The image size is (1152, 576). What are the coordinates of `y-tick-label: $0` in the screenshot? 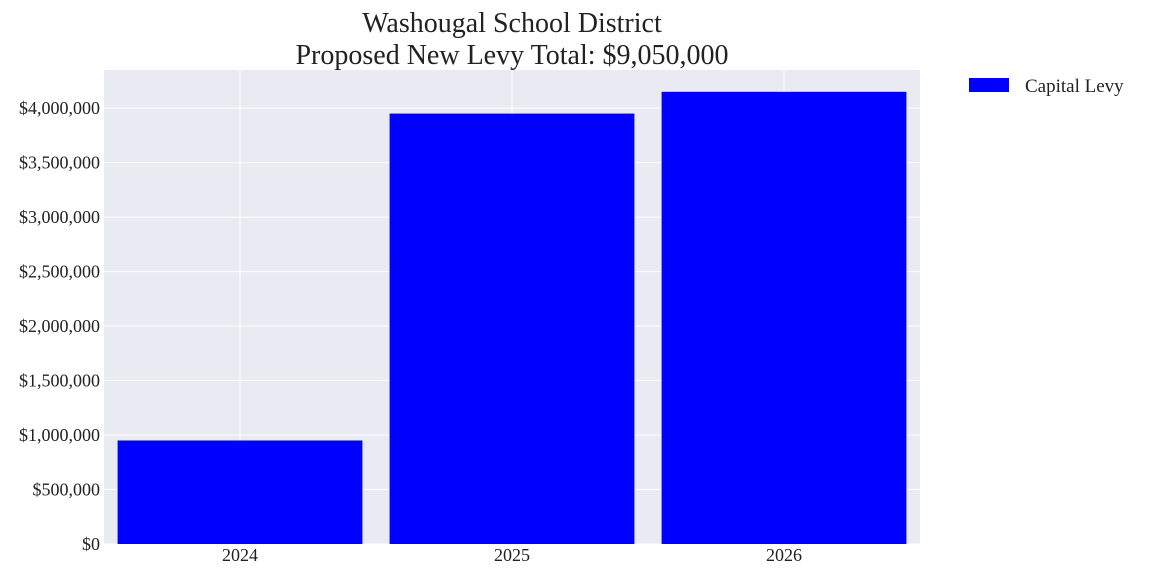 It's located at (91, 544).